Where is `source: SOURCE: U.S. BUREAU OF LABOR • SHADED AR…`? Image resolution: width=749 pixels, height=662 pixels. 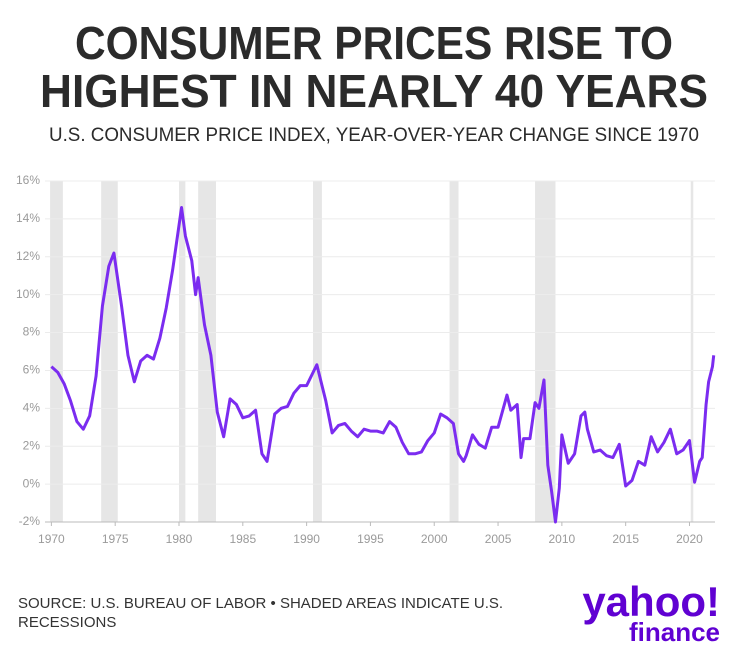 source: SOURCE: U.S. BUREAU OF LABOR • SHADED AR… is located at coordinates (260, 603).